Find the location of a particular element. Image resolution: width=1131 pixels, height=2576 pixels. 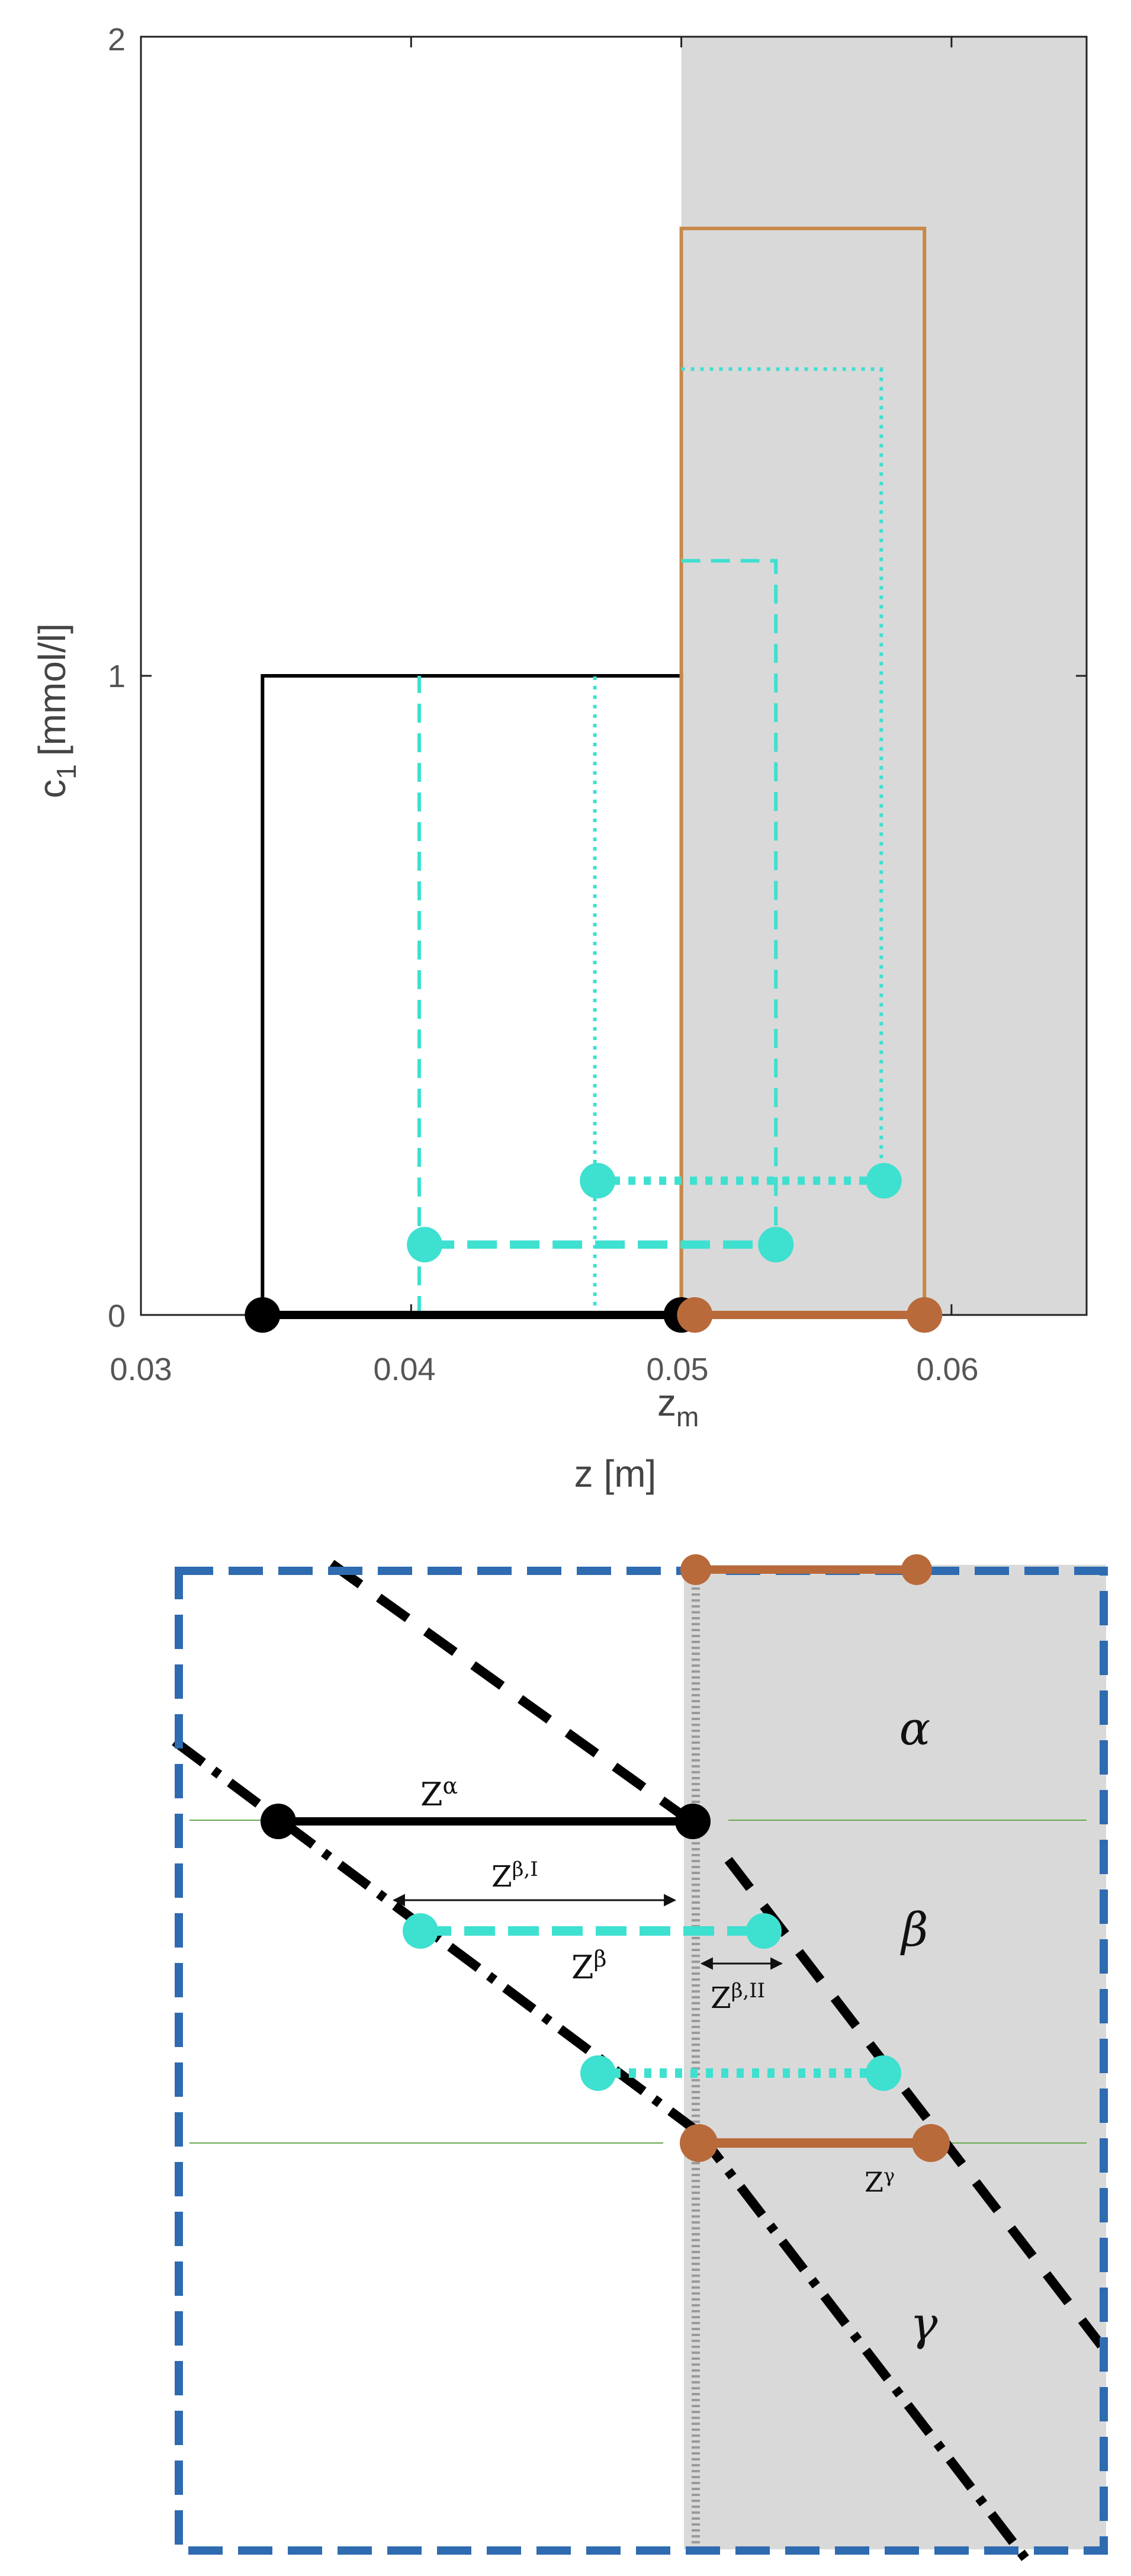

y-axis-title-main: c is located at coordinates (52, 788).